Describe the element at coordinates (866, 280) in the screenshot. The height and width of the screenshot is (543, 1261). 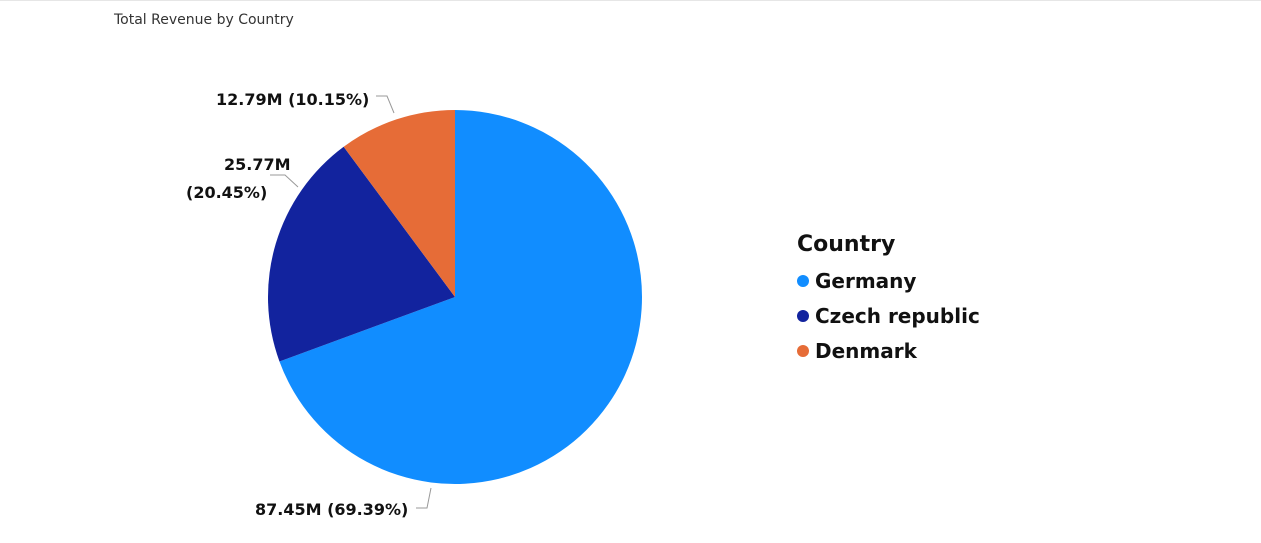
I see `legend-label-germany: Germany` at that location.